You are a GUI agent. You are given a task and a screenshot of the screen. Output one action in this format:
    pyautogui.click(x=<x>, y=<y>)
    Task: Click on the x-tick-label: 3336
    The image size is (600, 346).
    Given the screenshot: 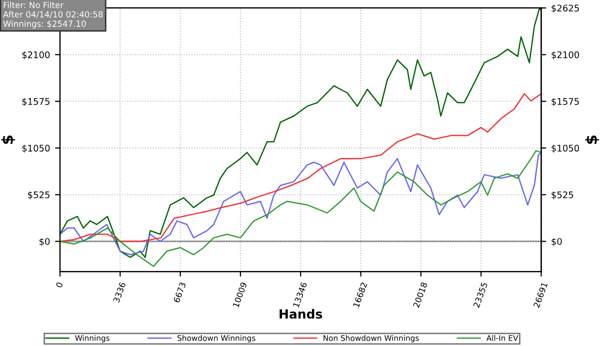 What is the action you would take?
    pyautogui.click(x=119, y=292)
    